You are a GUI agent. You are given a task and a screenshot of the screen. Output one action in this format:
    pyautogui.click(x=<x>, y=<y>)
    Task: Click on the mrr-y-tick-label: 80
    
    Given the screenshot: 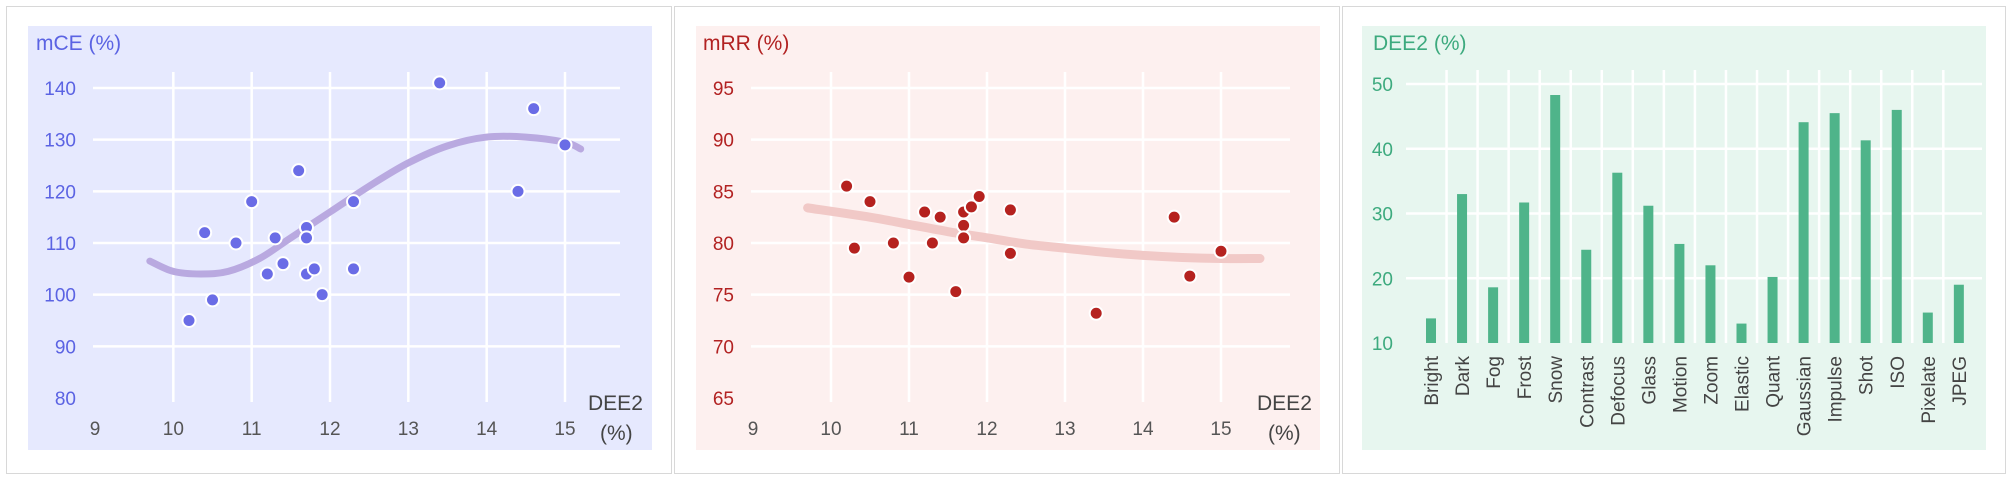 What is the action you would take?
    pyautogui.click(x=723, y=244)
    